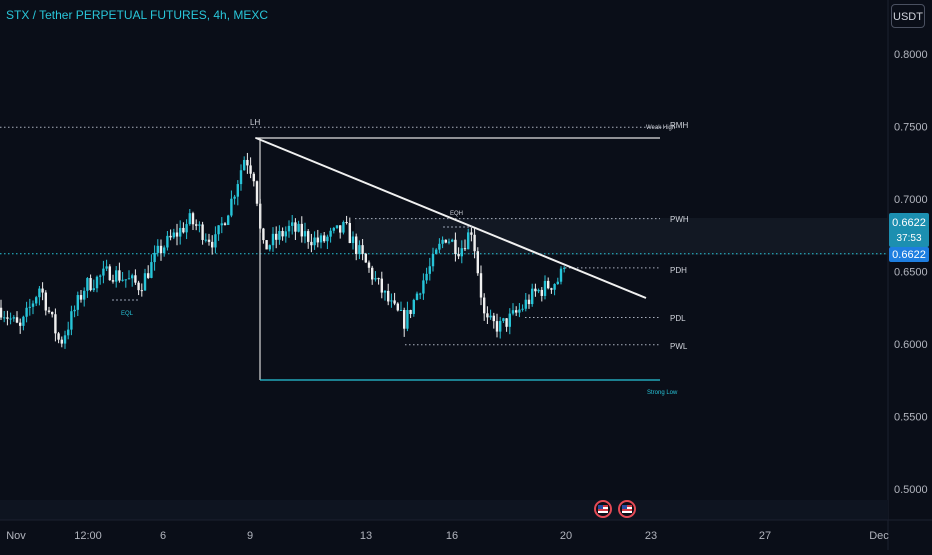 This screenshot has height=555, width=932. I want to click on time-axis: Nov 12:00 6 9 13 16 20 23 27 Dec, so click(447, 536).